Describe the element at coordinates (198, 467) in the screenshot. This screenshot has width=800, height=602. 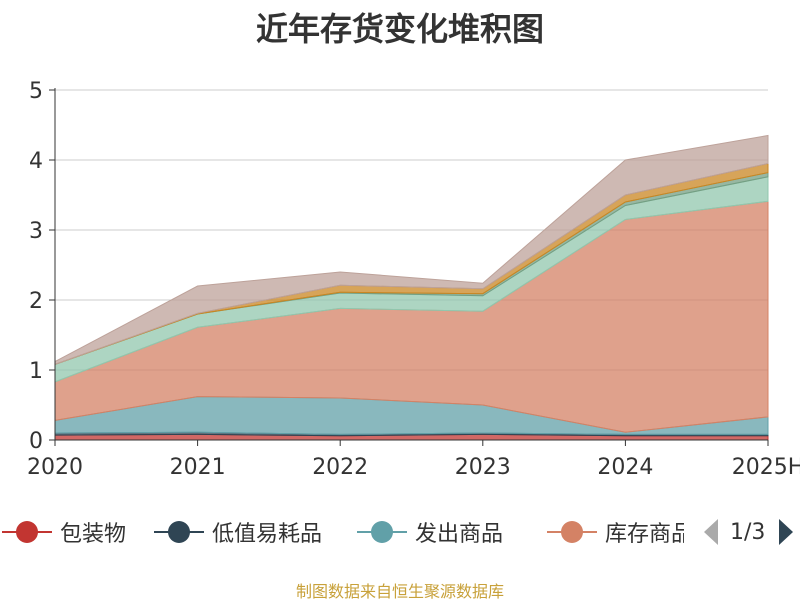
I see `x-tick-label: 2021` at that location.